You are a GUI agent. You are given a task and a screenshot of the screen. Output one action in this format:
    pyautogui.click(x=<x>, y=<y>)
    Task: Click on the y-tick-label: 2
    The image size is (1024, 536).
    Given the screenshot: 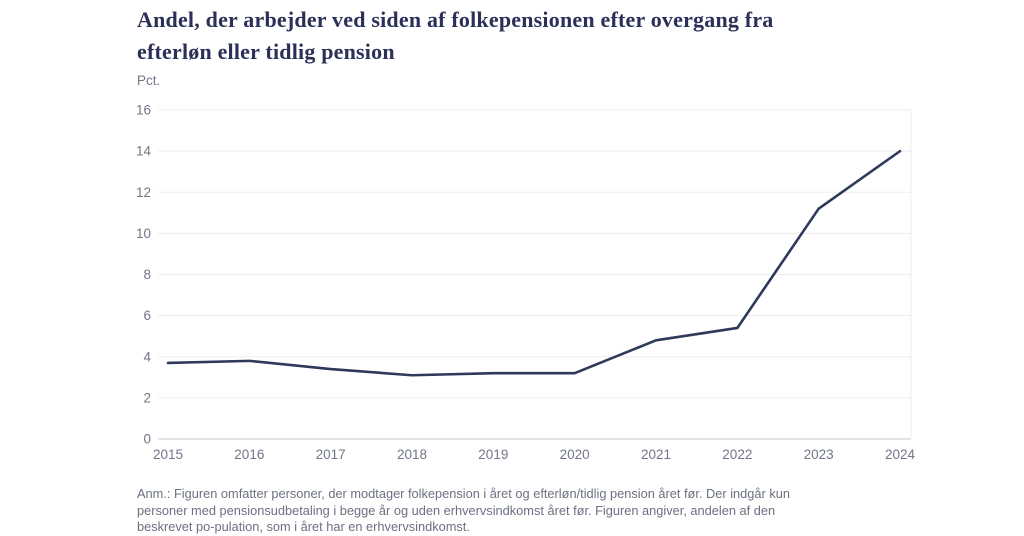 What is the action you would take?
    pyautogui.click(x=147, y=397)
    